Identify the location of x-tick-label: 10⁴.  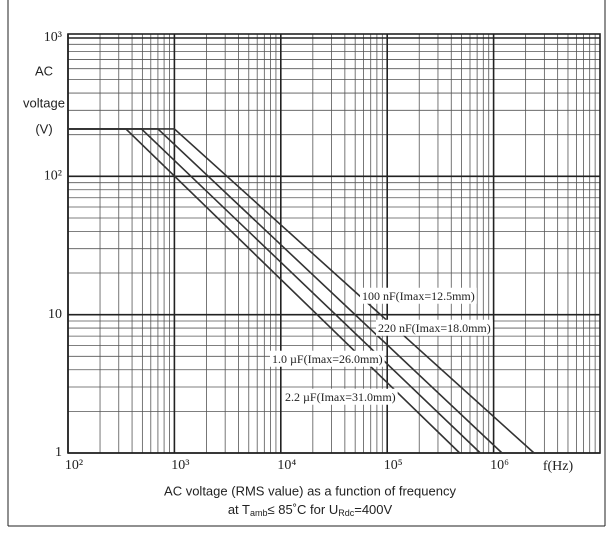
(286, 465).